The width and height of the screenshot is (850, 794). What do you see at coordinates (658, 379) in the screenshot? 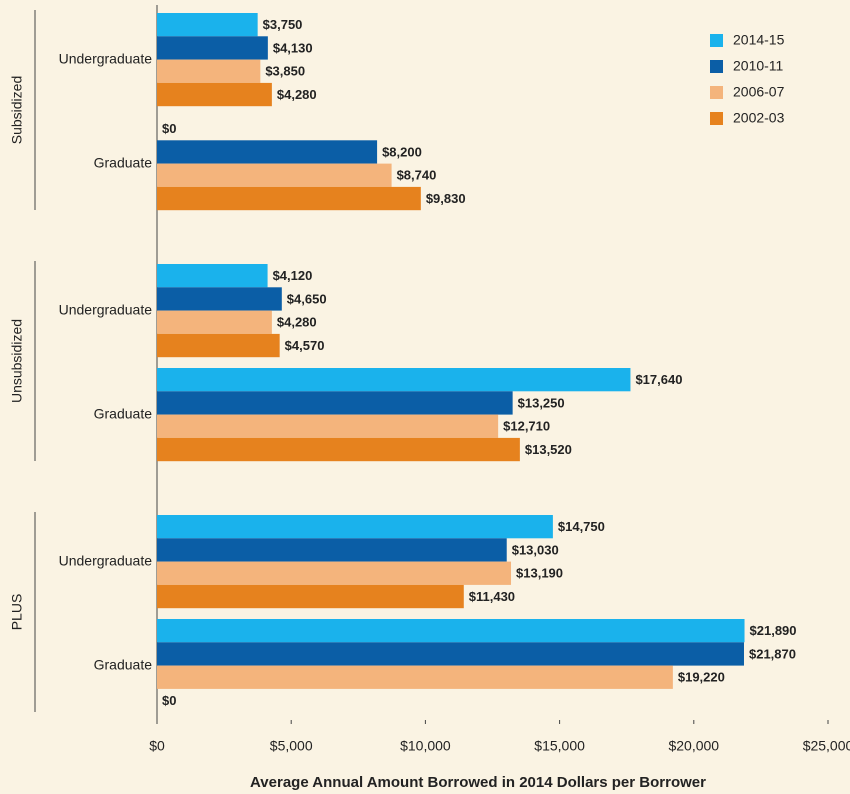
I see `value-label: $17,640` at bounding box center [658, 379].